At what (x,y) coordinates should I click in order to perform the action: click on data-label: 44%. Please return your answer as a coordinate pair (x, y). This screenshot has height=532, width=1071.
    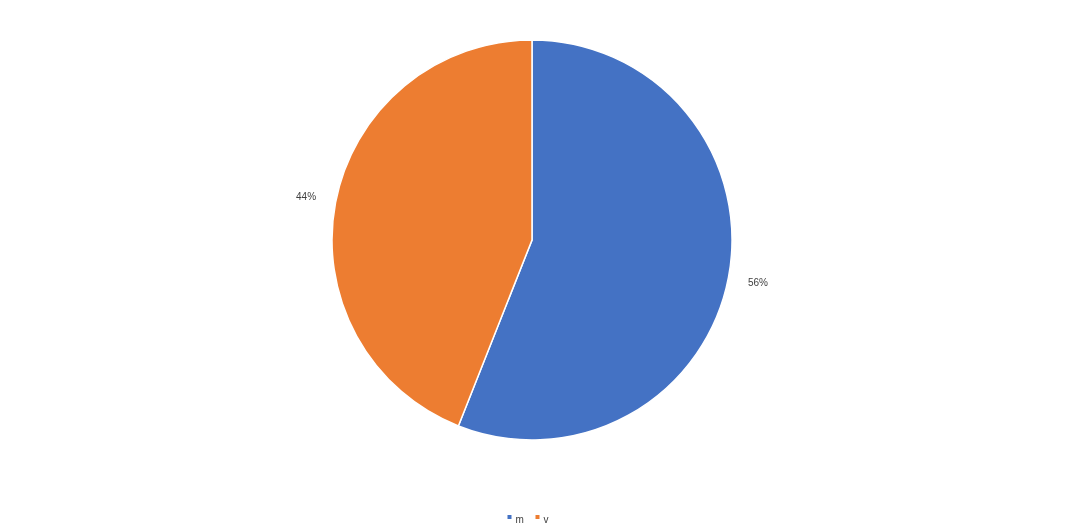
    Looking at the image, I should click on (306, 196).